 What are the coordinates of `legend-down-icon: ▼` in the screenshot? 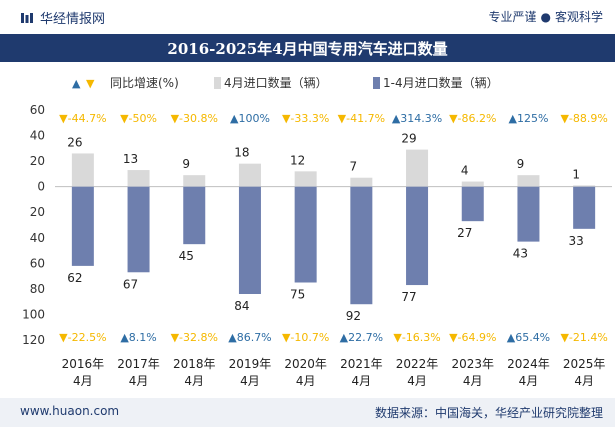 It's located at (90, 83).